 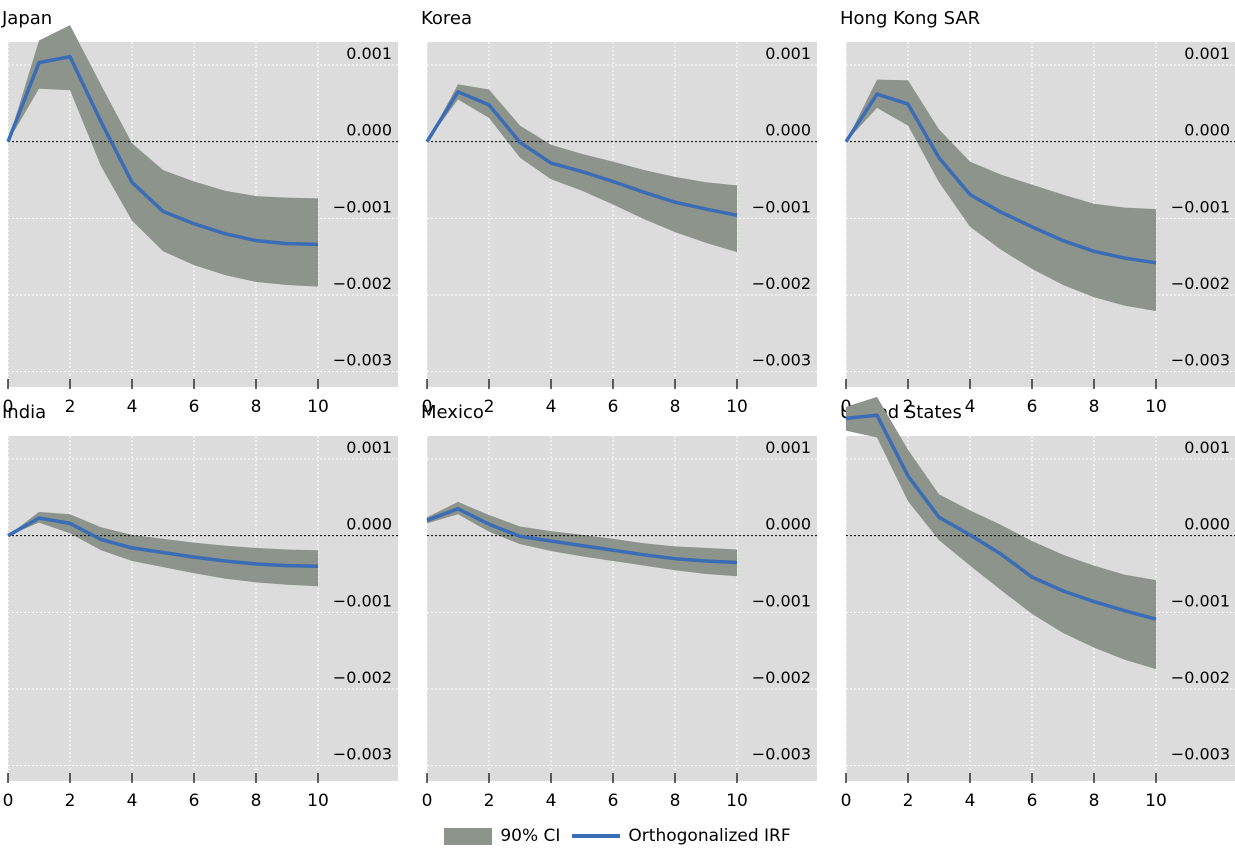 I want to click on legend-label-irf: Orthogonalized IRF, so click(x=709, y=836).